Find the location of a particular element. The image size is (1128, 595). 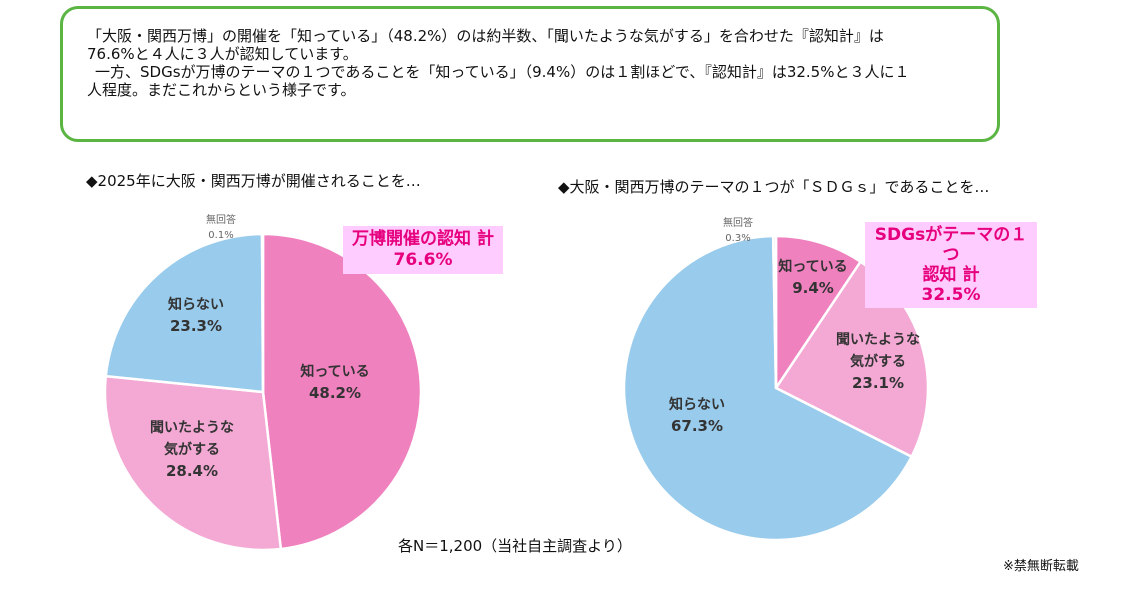

chart-1-label-3: 知らない 23.3% is located at coordinates (196, 315).